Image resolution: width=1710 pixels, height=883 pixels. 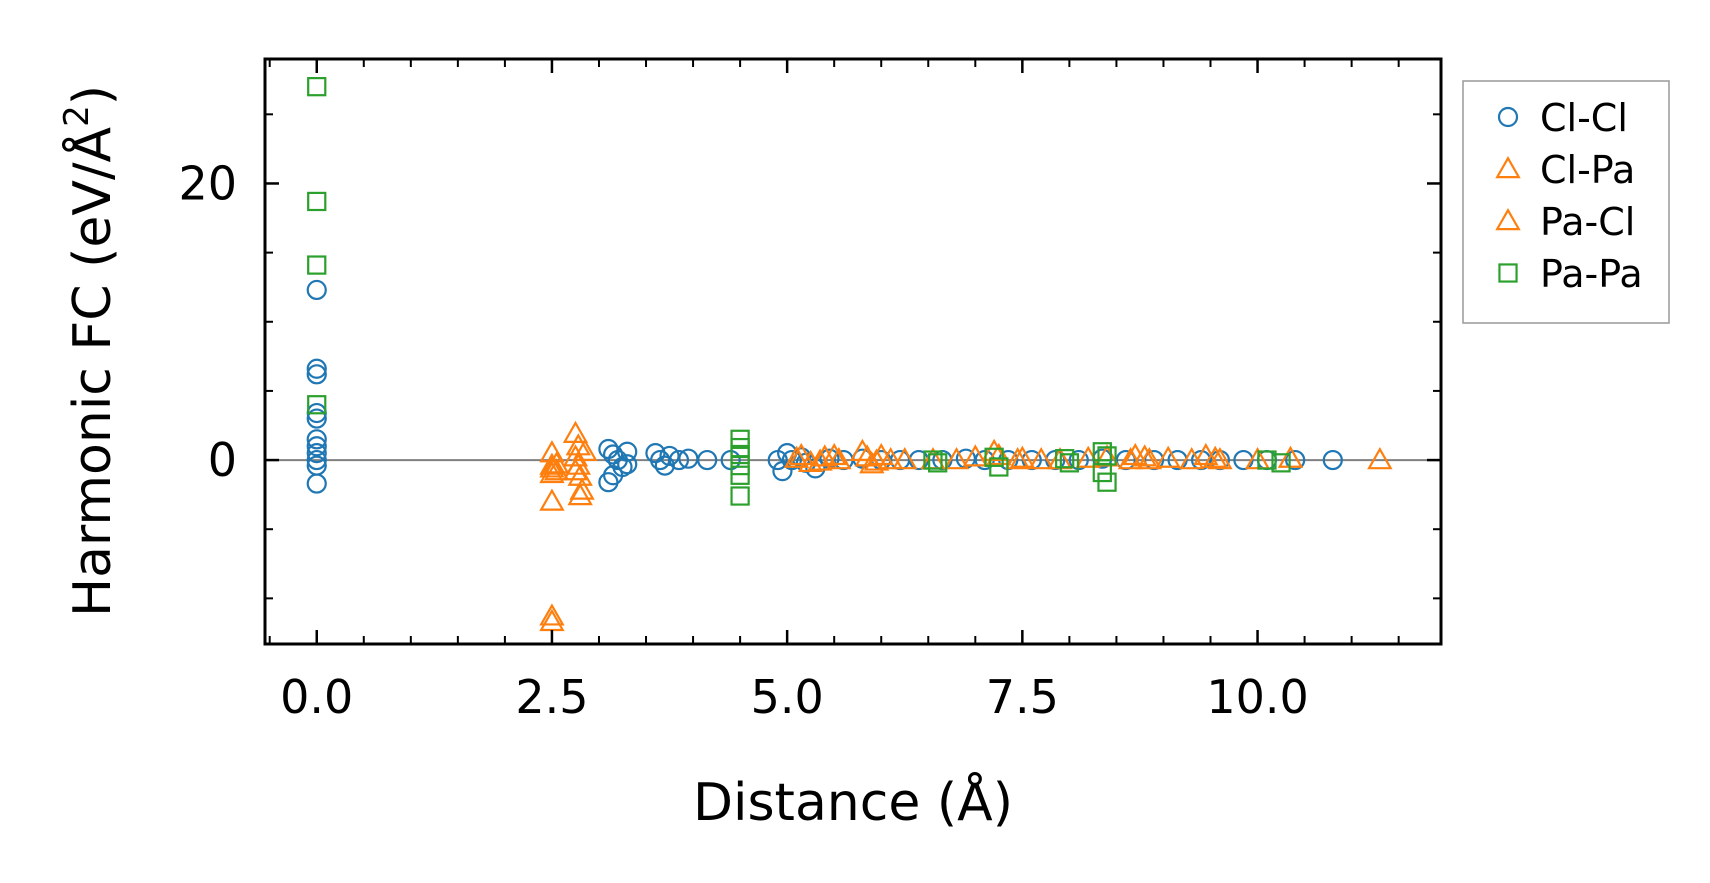 I want to click on legend-label-cl-cl: Cl-Cl, so click(x=1584, y=118).